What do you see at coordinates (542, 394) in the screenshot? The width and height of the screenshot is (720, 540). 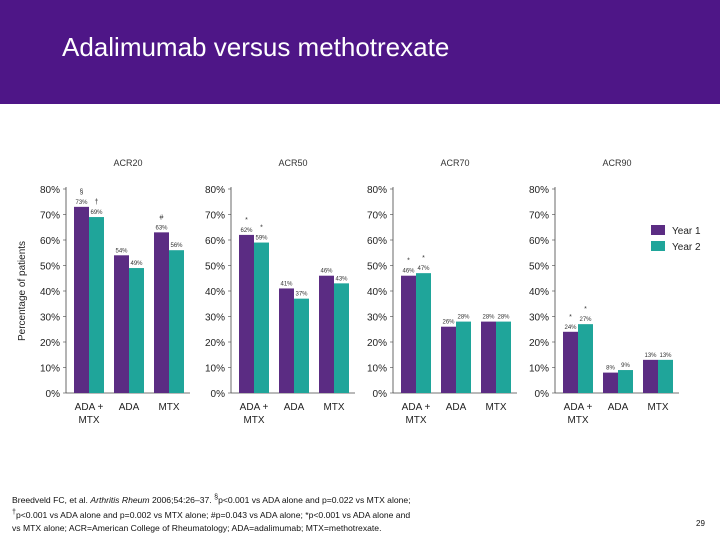 I see `y-tick-label-acr90: 0%` at bounding box center [542, 394].